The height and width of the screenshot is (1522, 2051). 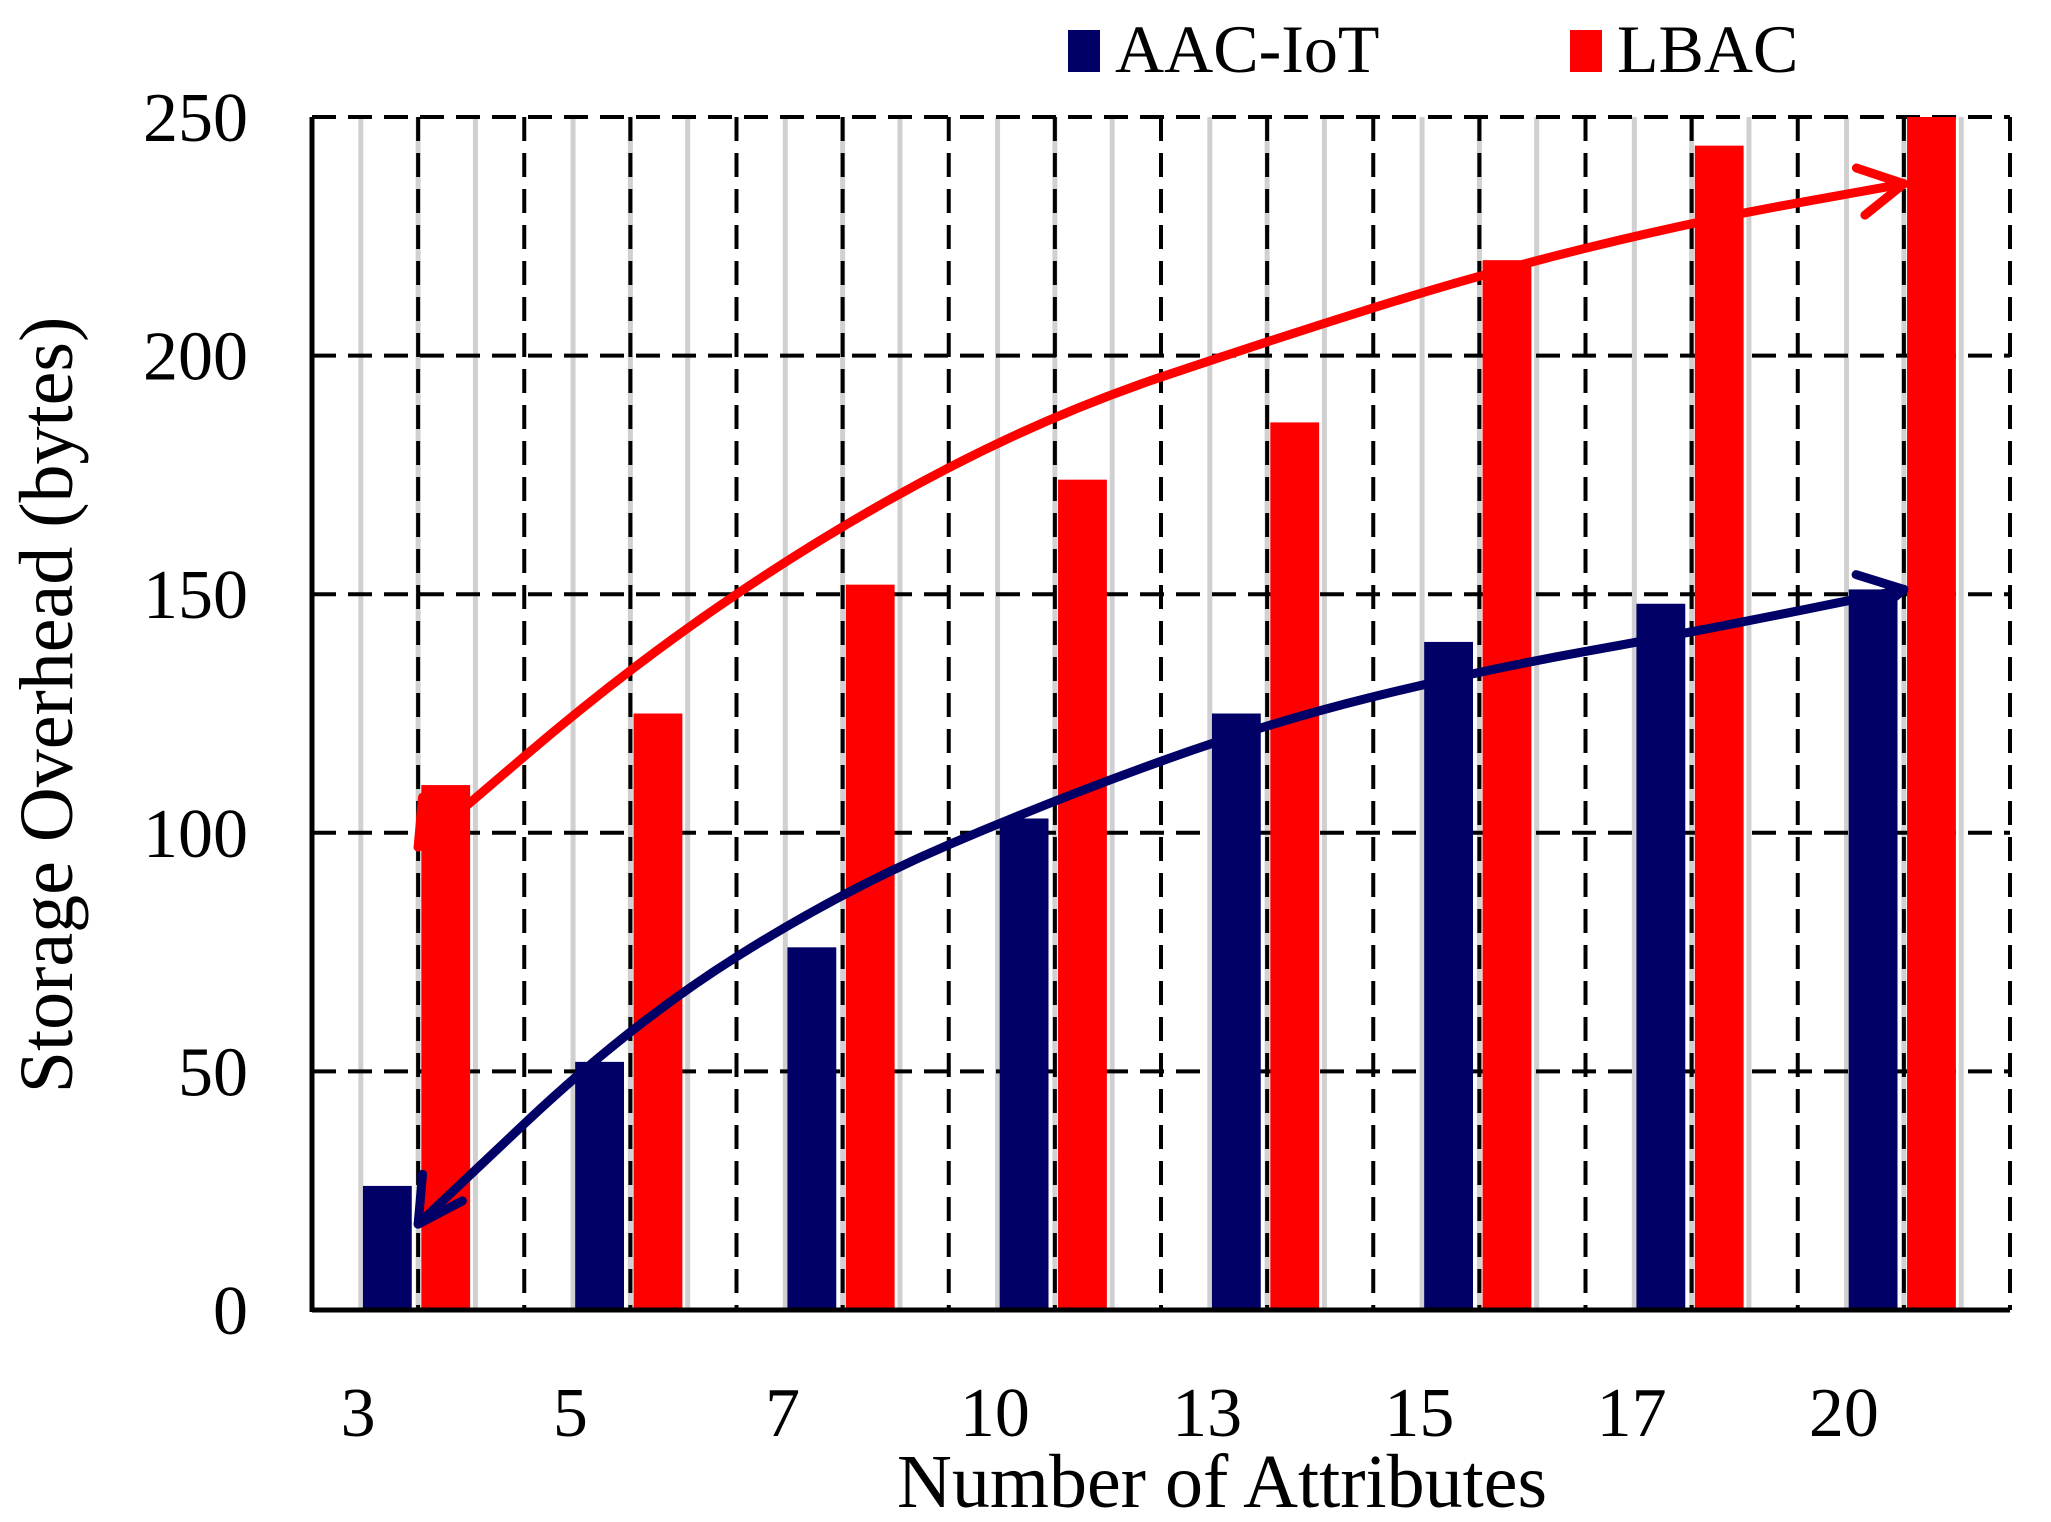 What do you see at coordinates (195, 357) in the screenshot?
I see `y-tick-label: 200` at bounding box center [195, 357].